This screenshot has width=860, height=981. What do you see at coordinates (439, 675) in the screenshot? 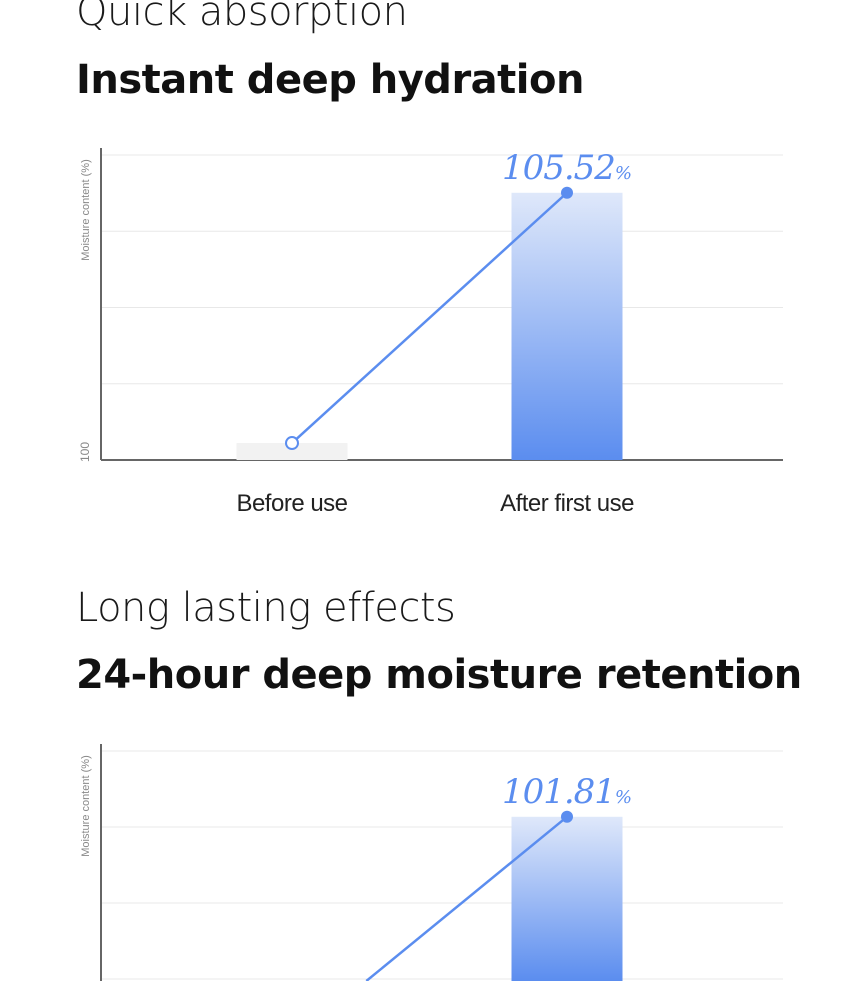
I see `section-2-title: 24-hour deep moisture retention` at bounding box center [439, 675].